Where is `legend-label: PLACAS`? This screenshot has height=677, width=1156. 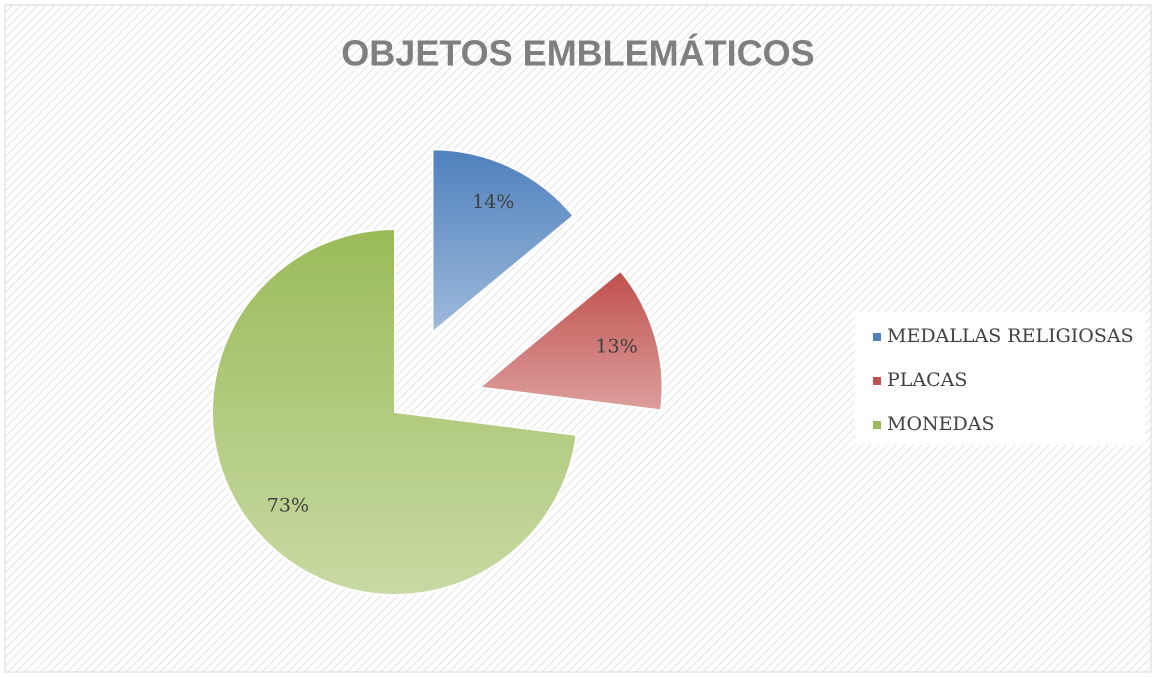
legend-label: PLACAS is located at coordinates (927, 380).